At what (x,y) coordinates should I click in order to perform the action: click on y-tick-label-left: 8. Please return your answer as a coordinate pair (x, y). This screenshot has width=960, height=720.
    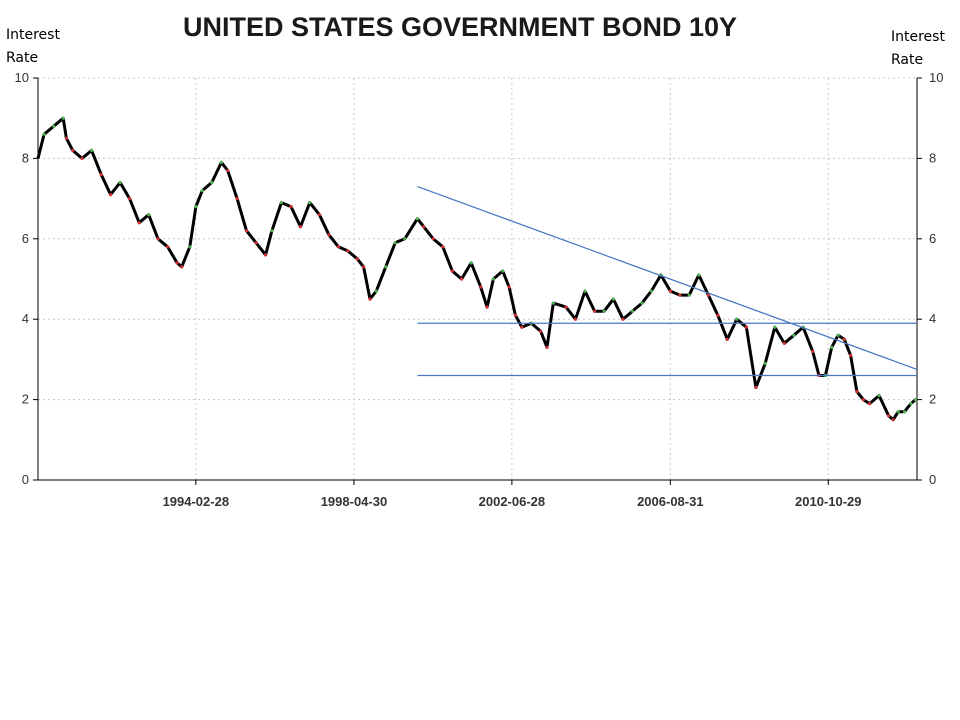
    Looking at the image, I should click on (25, 157).